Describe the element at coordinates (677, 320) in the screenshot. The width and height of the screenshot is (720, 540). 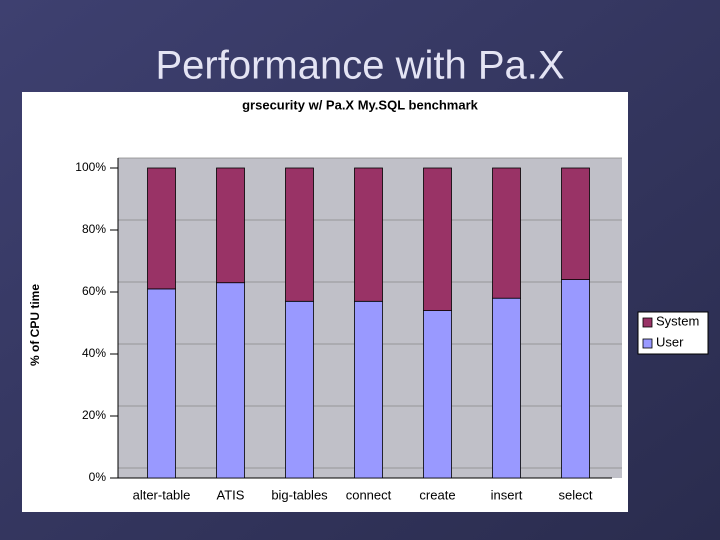
I see `legend-label: System` at that location.